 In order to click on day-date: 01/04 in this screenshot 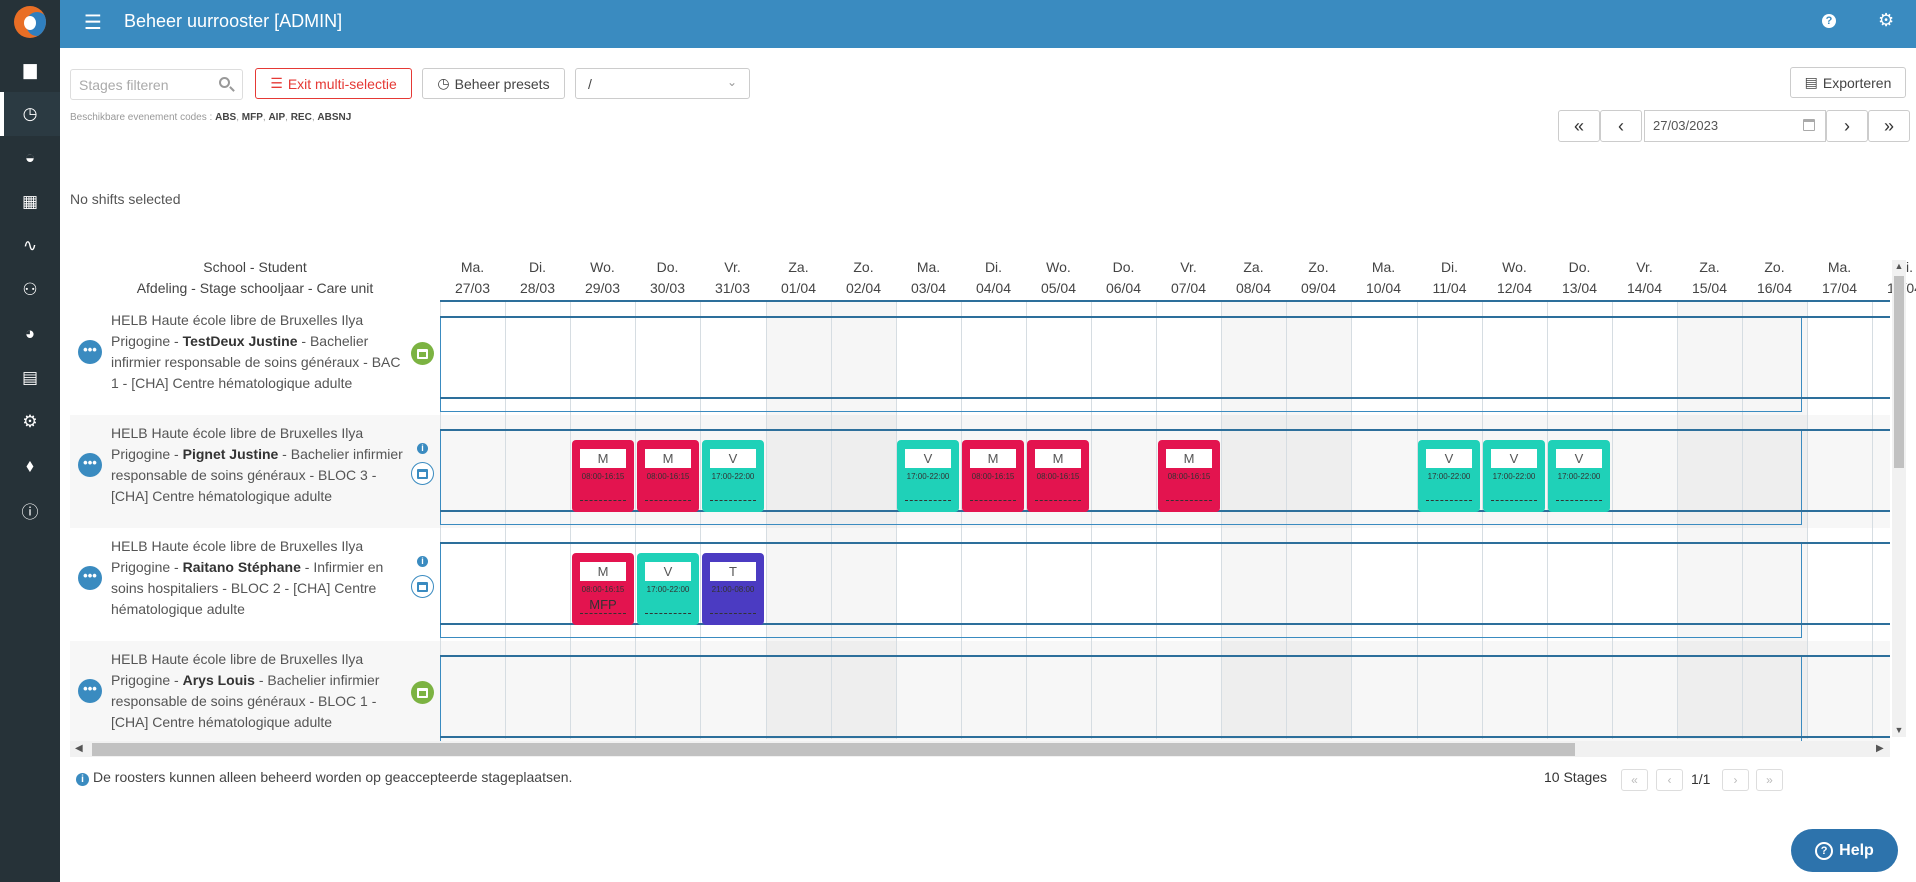, I will do `click(798, 288)`.